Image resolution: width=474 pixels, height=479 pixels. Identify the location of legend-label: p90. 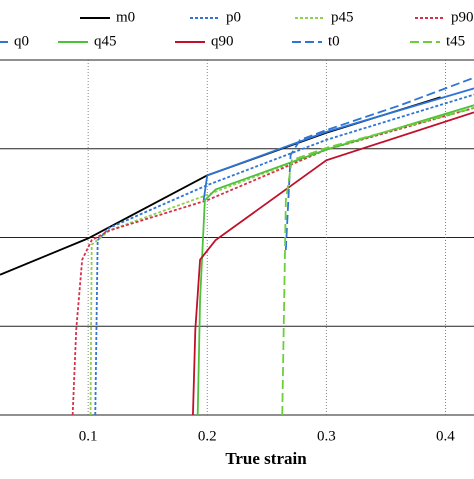
(462, 17).